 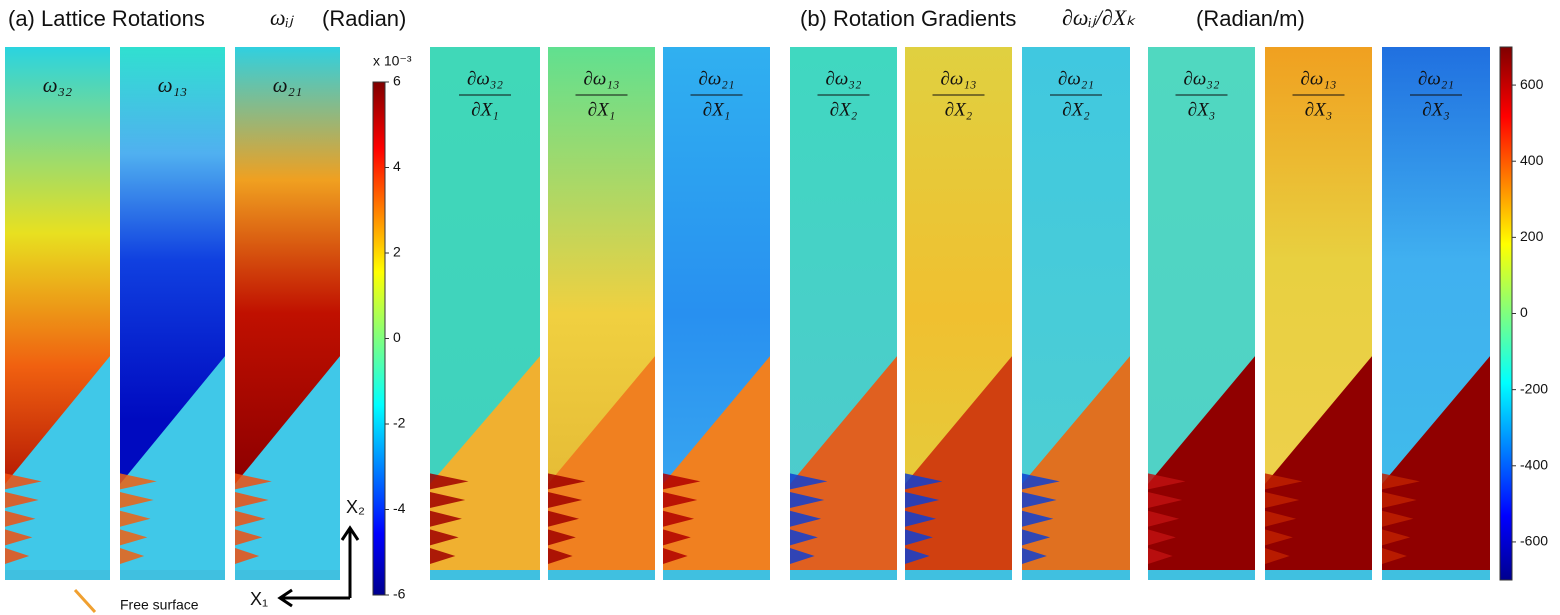 I want to click on colorbar-tick-label: 6, so click(x=397, y=81).